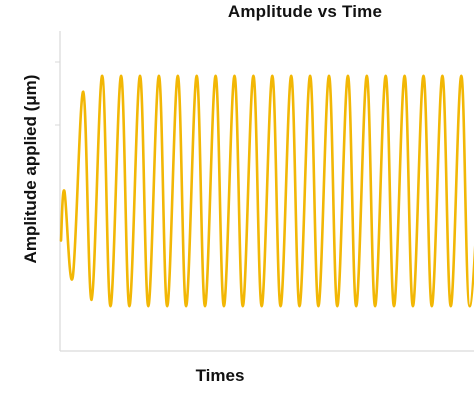  I want to click on x-axis-label: Times, so click(220, 375).